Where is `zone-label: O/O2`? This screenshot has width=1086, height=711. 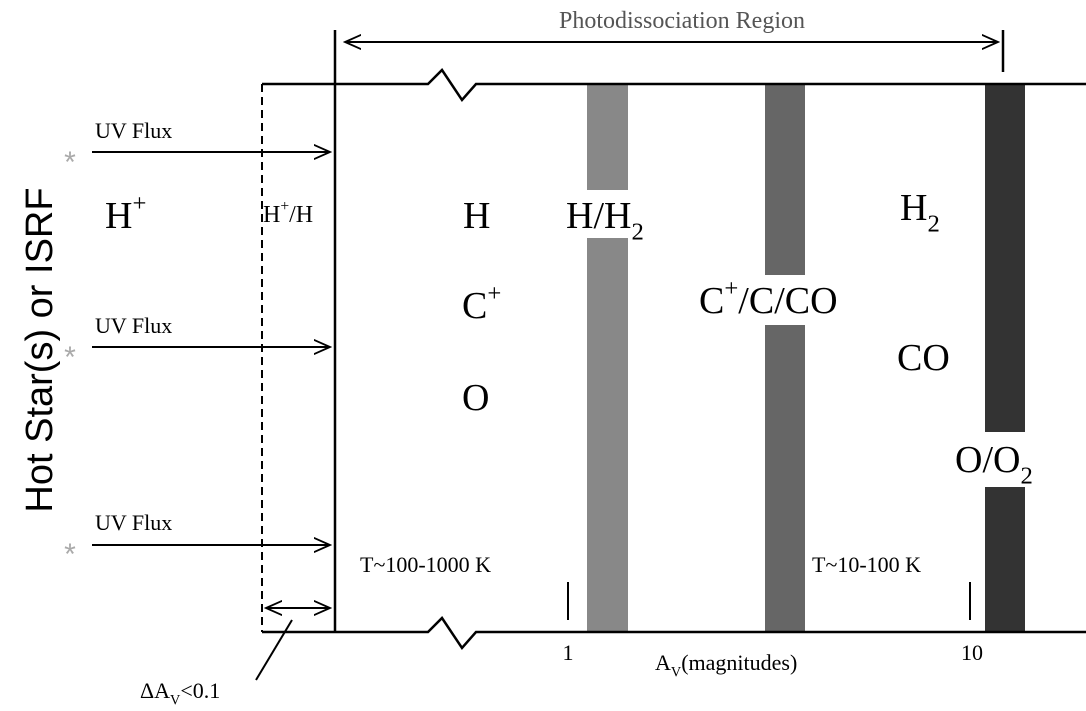
zone-label: O/O2 is located at coordinates (994, 464).